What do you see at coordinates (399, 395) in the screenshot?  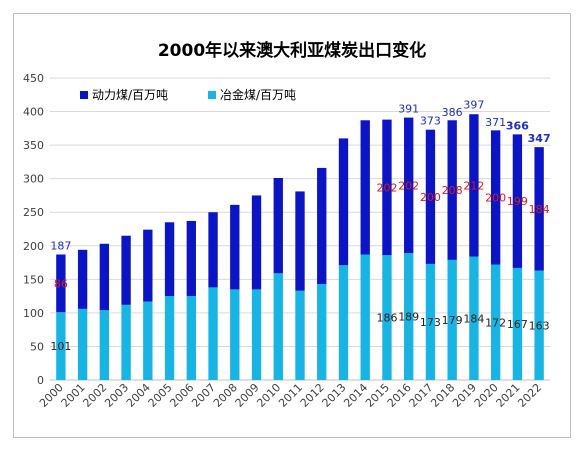 I see `x-tick-label: 2016` at bounding box center [399, 395].